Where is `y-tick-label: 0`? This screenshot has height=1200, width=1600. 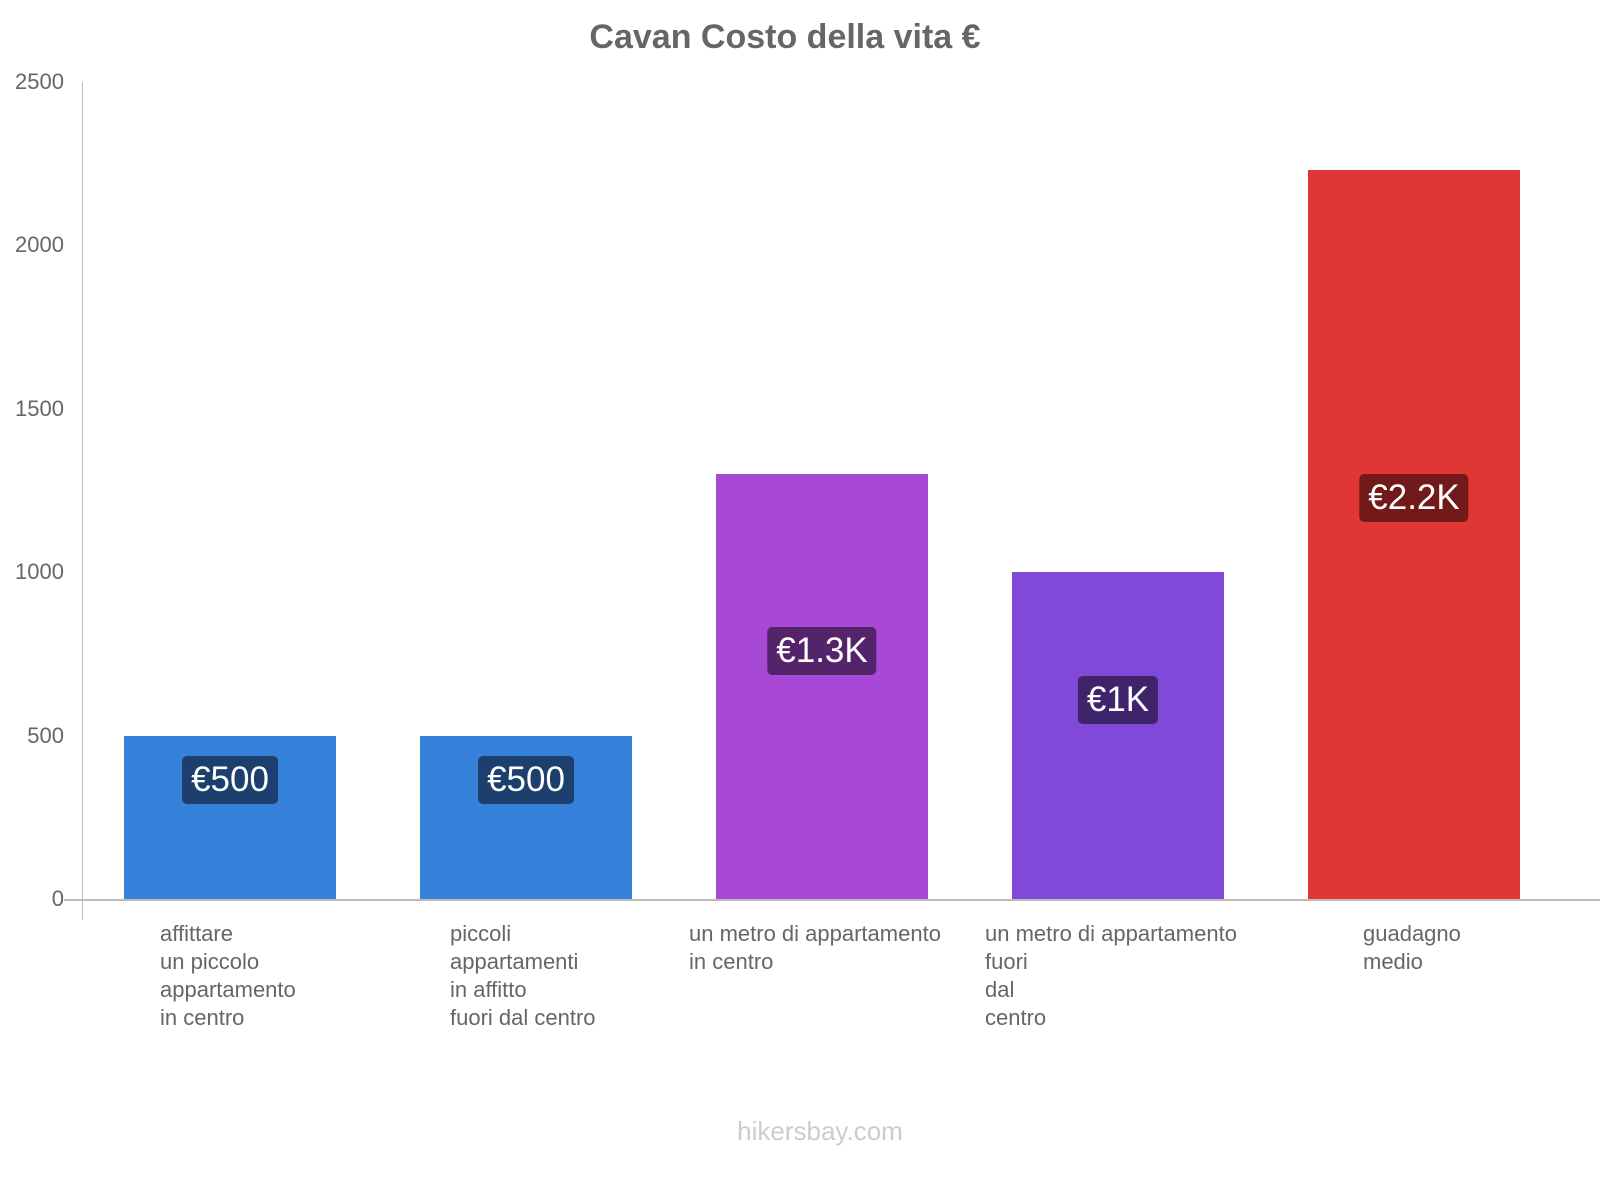
y-tick-label: 0 is located at coordinates (57, 898).